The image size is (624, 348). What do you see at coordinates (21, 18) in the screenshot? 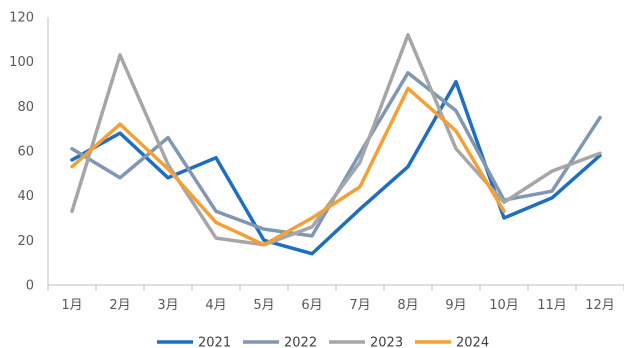
I see `y-tick-label: 120` at bounding box center [21, 18].